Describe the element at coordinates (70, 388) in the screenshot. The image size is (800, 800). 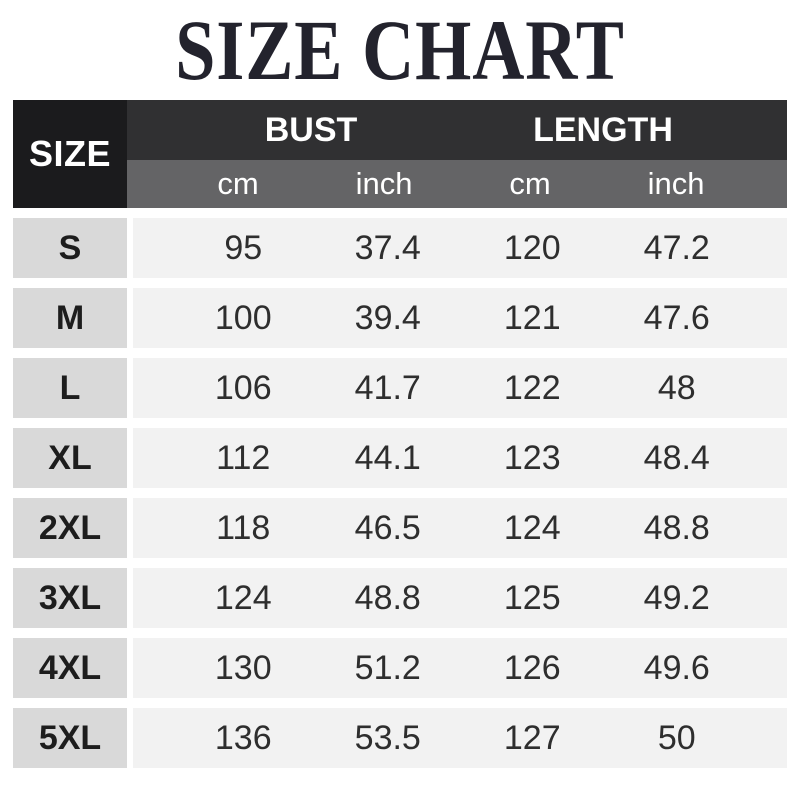
I see `size-cell: L` at that location.